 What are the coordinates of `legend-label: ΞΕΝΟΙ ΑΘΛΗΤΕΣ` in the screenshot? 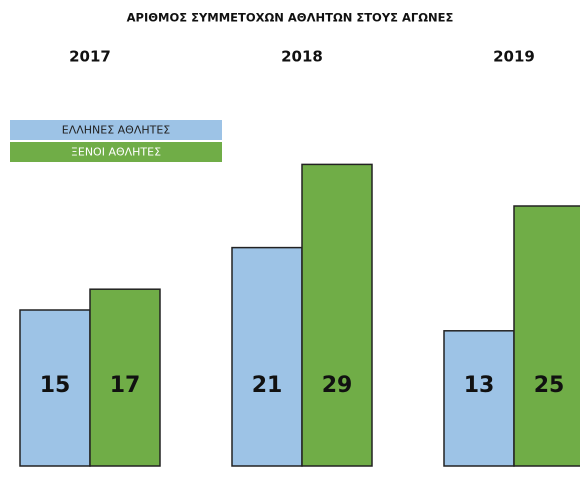 It's located at (116, 152).